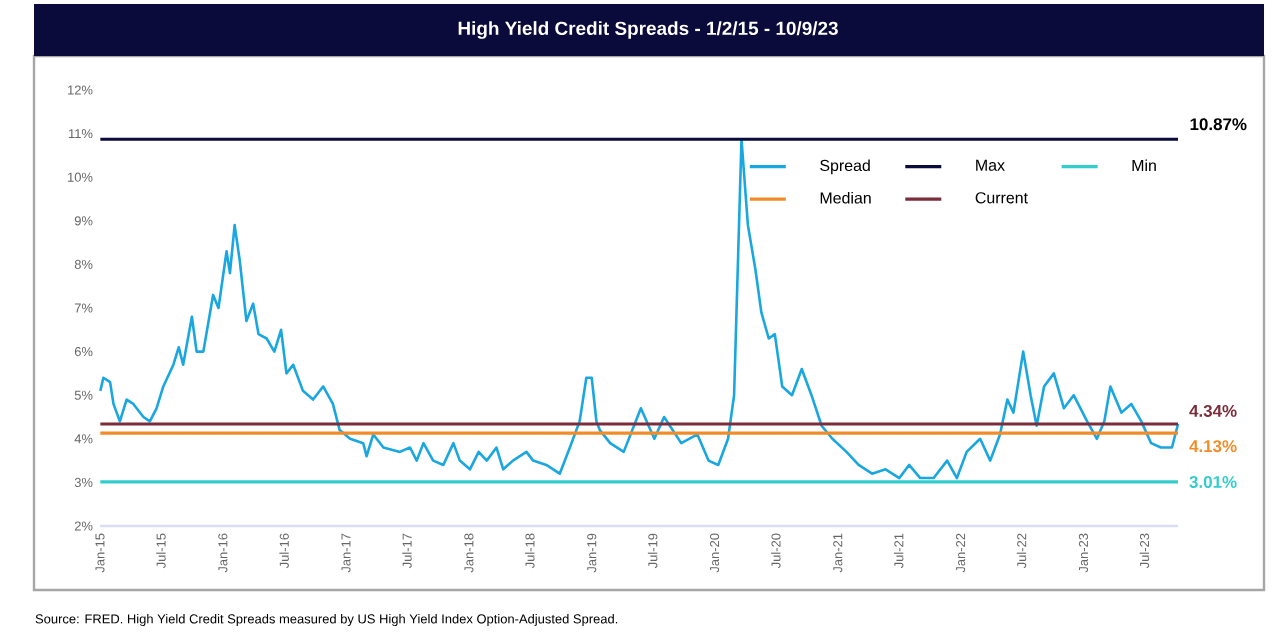 This screenshot has height=640, width=1280. What do you see at coordinates (648, 30) in the screenshot?
I see `chart-title: High Yield Credit Spreads - 1/2/15 - 10/9/23` at bounding box center [648, 30].